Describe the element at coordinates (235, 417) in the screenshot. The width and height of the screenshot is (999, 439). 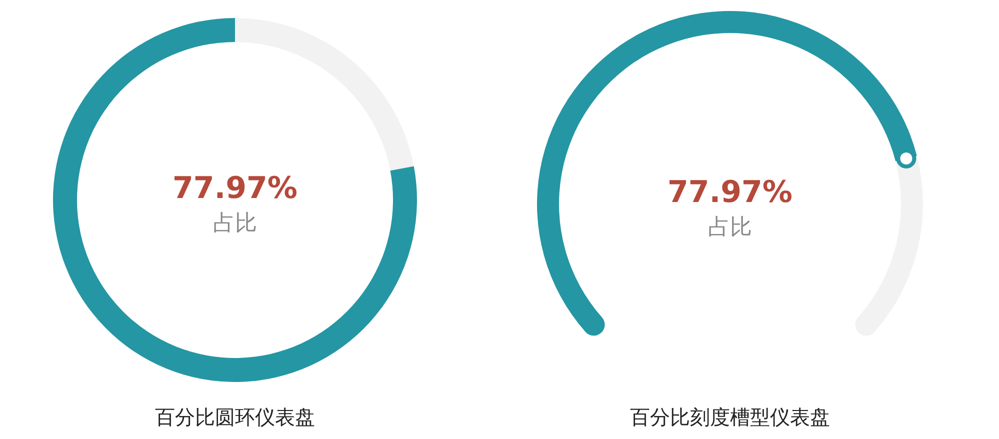
I see `text: 百分比圆环仪表盘` at that location.